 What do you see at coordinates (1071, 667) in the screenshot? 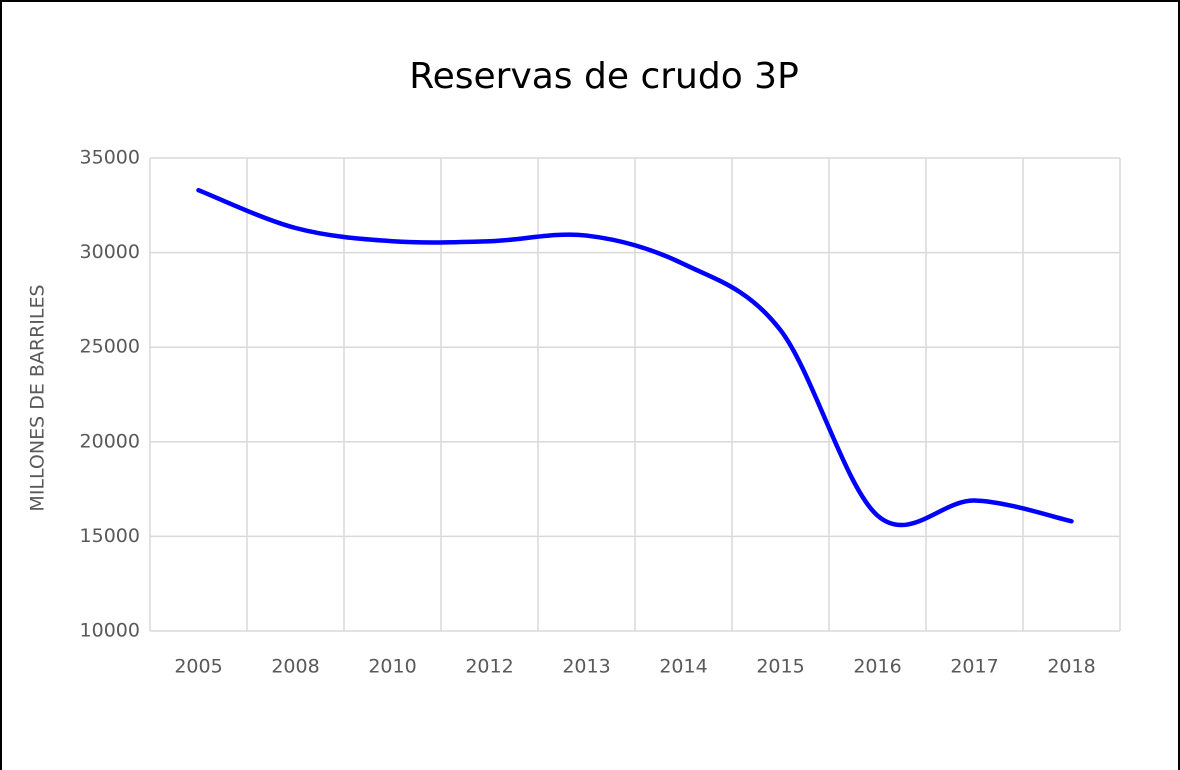
I see `x-tick-label: 2018` at bounding box center [1071, 667].